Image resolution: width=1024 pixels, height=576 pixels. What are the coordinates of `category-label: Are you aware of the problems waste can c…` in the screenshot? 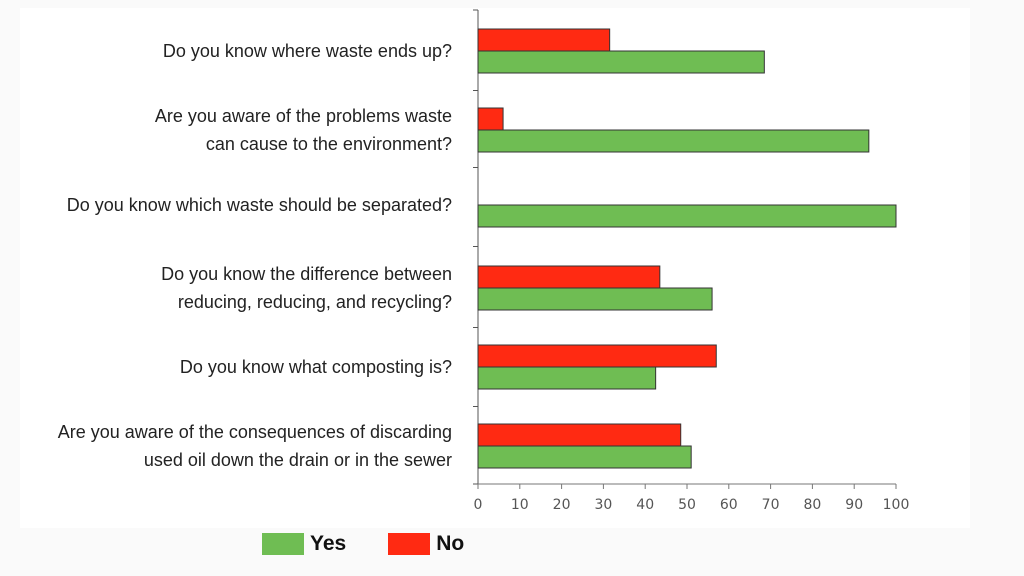 It's located at (303, 130).